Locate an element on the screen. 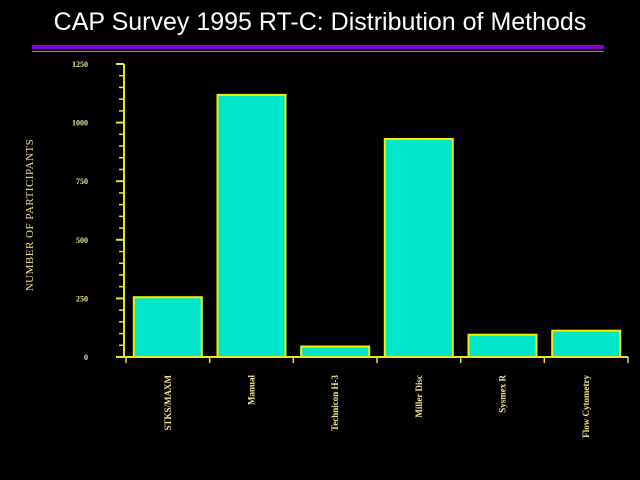 The width and height of the screenshot is (640, 480). title-rule-grey is located at coordinates (318, 51).